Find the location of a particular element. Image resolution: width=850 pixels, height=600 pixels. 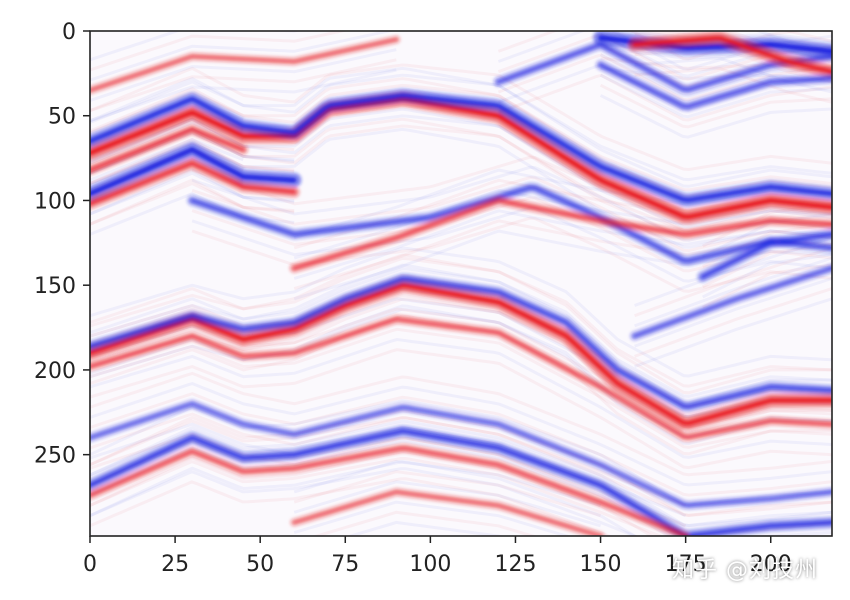

x-tick-label: 175 is located at coordinates (686, 564).